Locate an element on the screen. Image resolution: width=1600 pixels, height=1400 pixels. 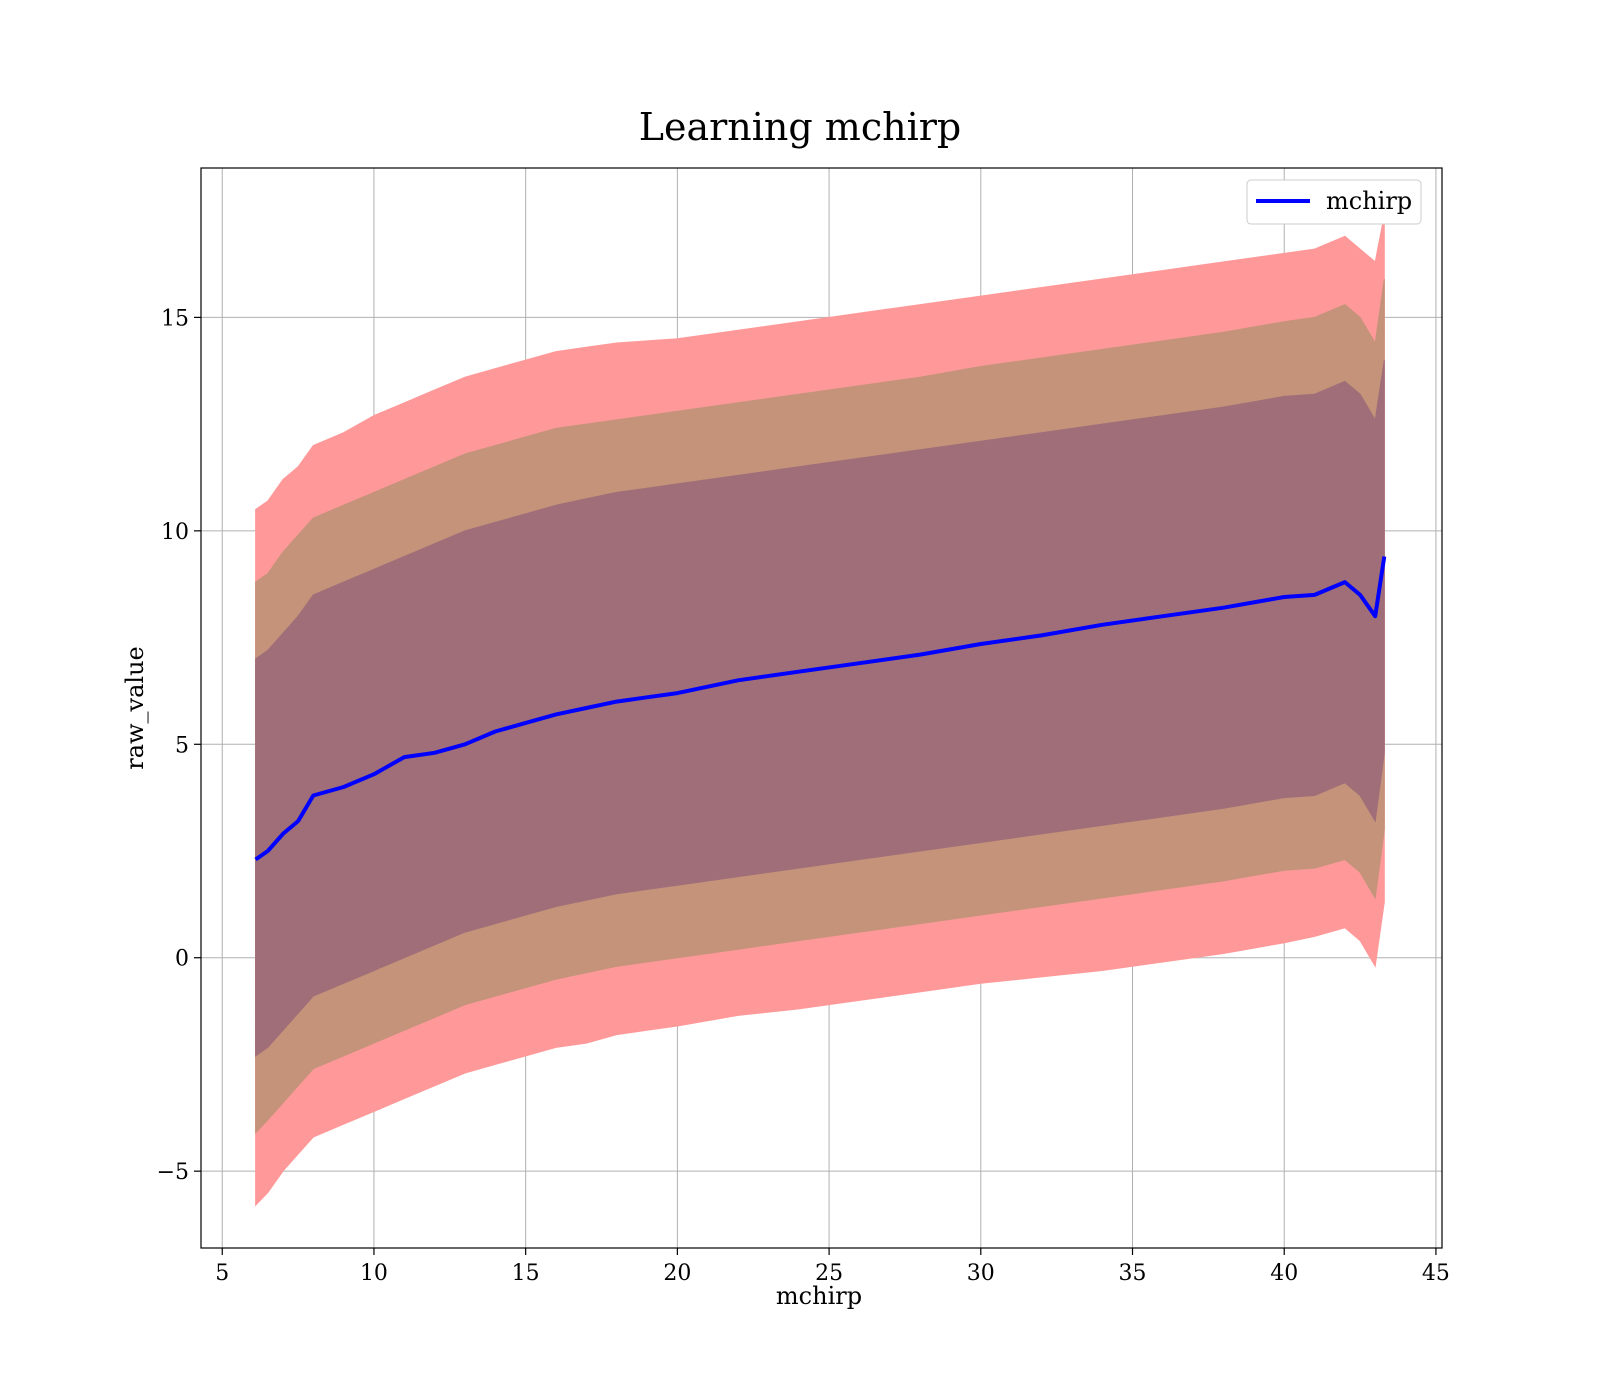
y-tick-label-3: 10 is located at coordinates (175, 532).